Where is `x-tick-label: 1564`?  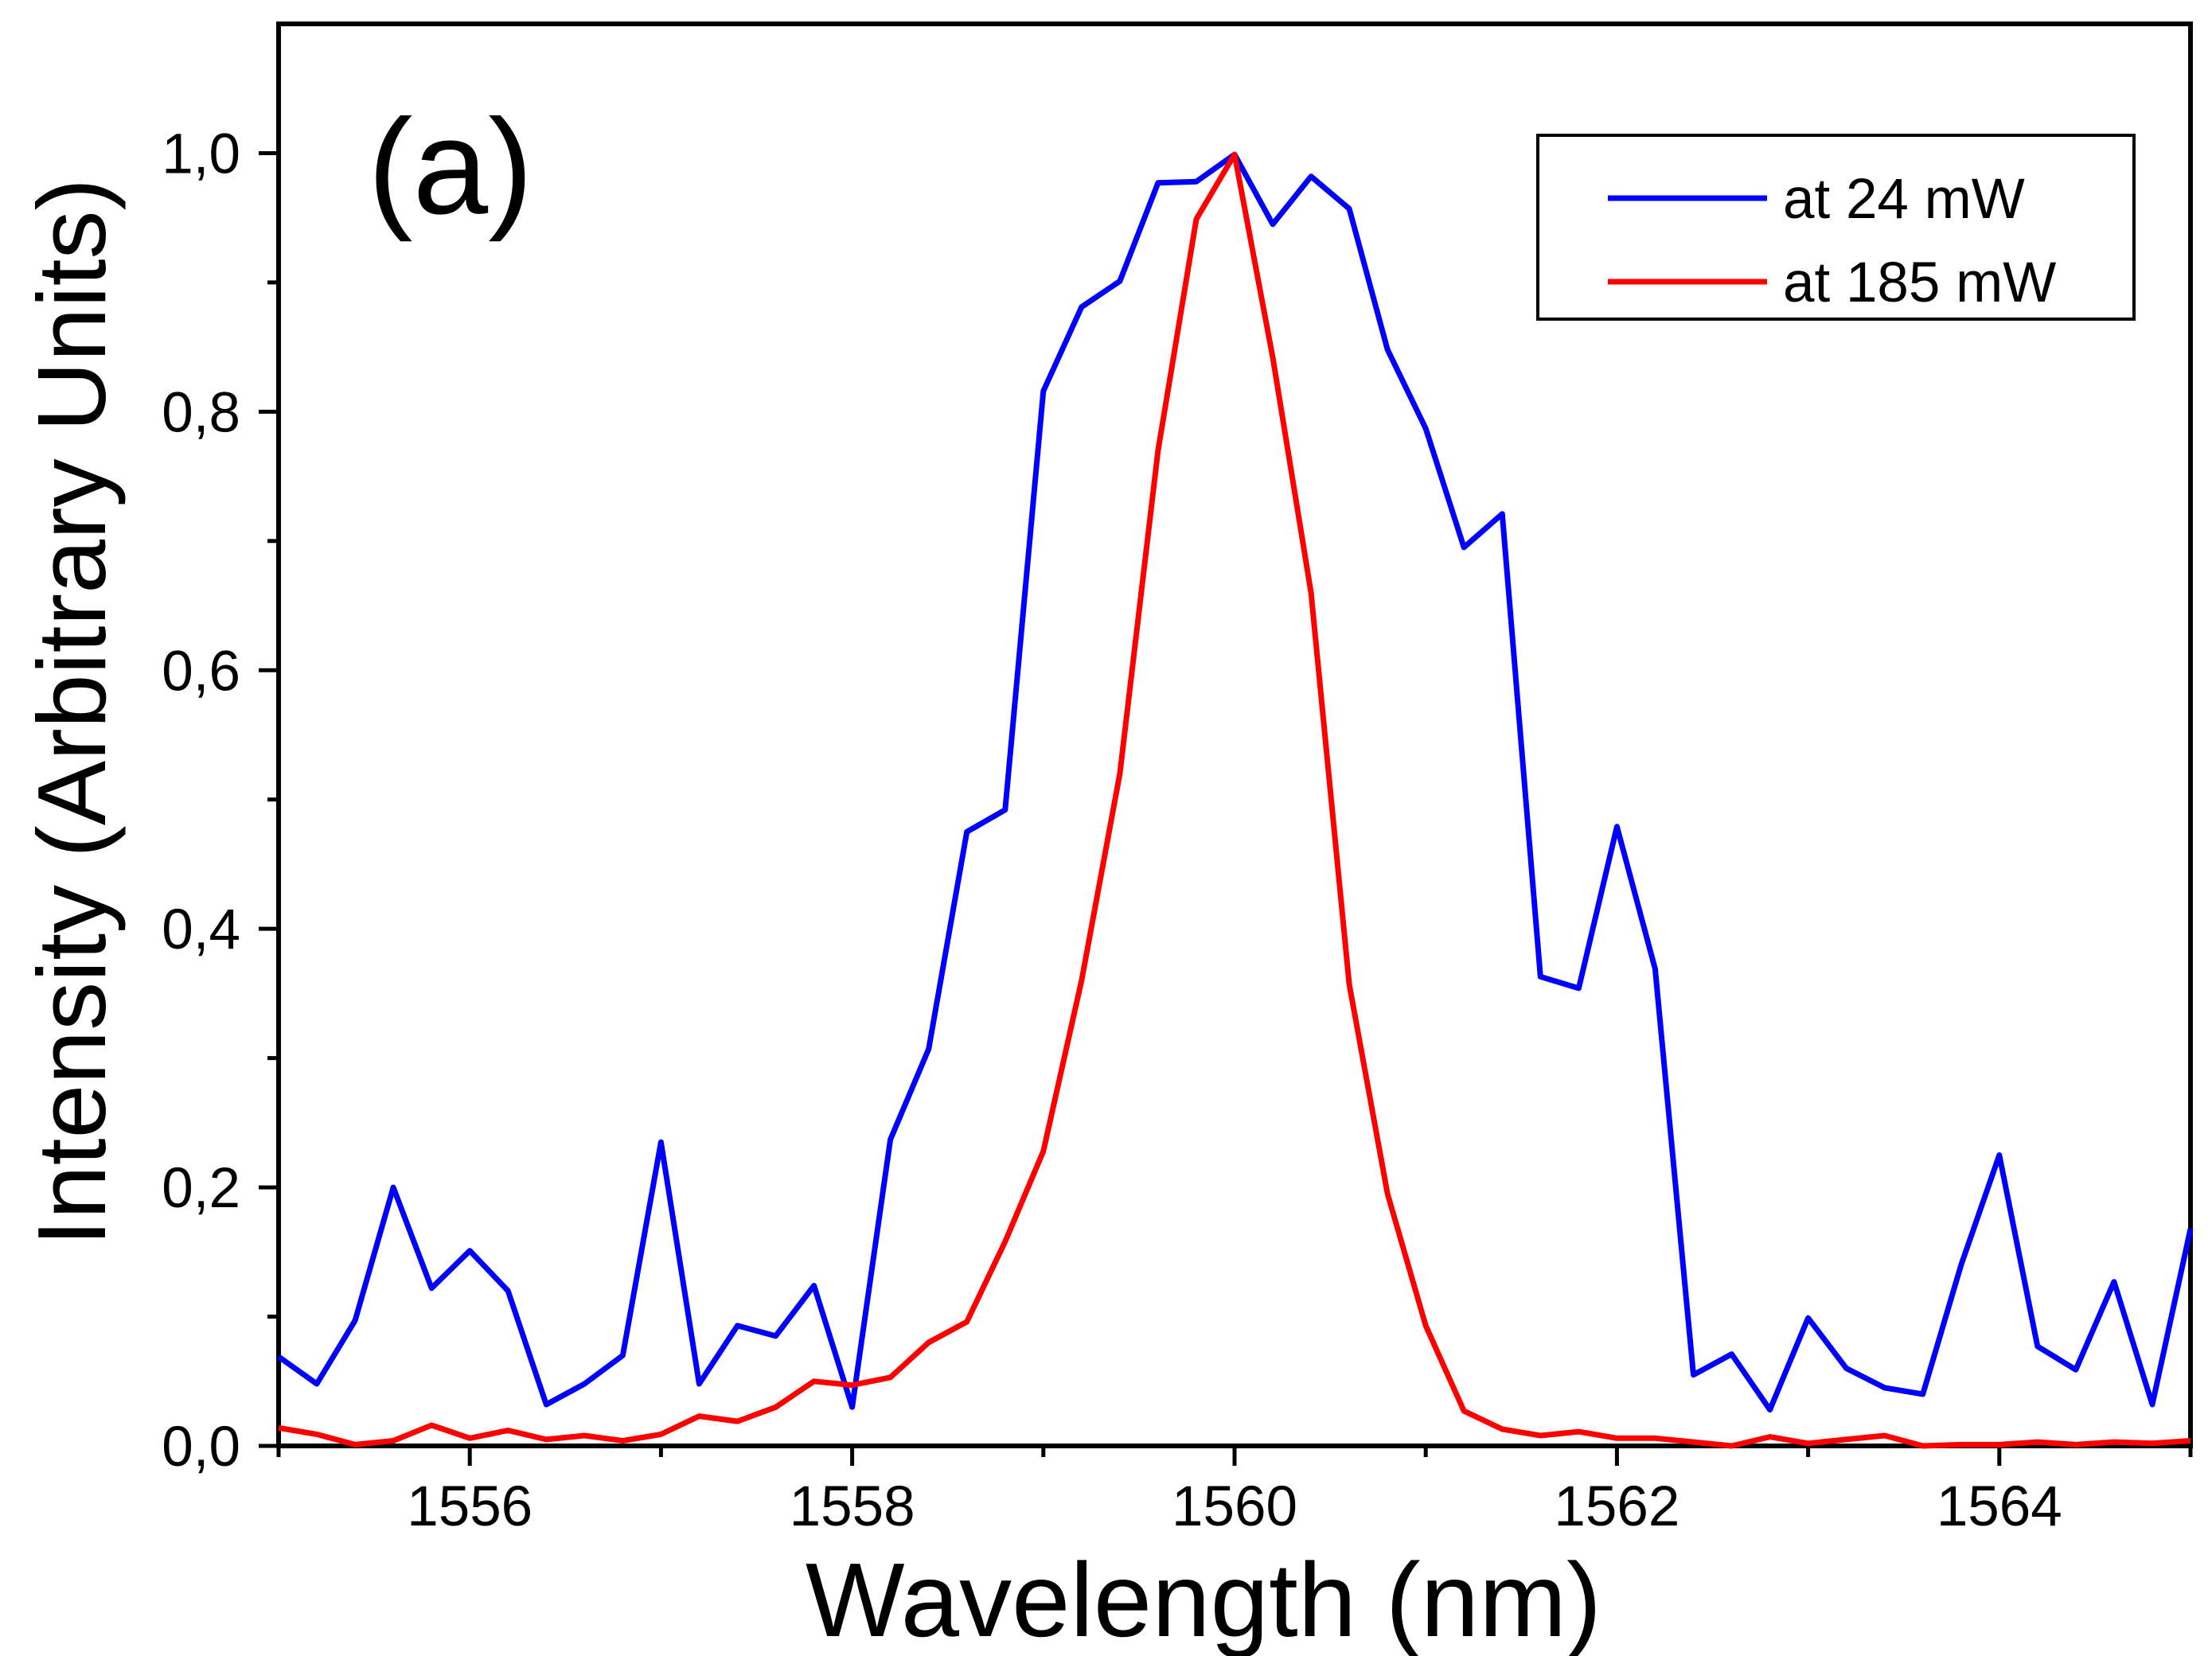 x-tick-label: 1564 is located at coordinates (2000, 1506).